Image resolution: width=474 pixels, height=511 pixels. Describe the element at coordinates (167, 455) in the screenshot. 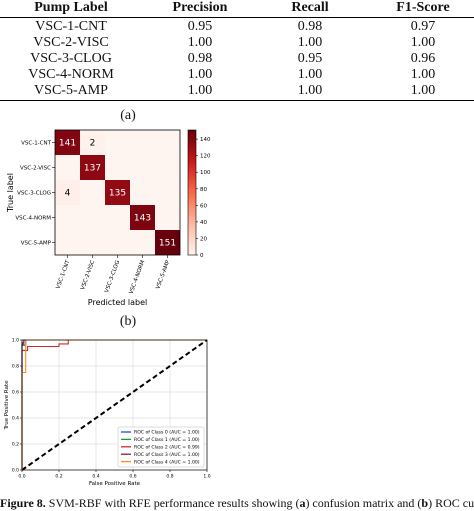

I see `legend-label: ROC of Class 3 (AUC = 1.00)` at that location.